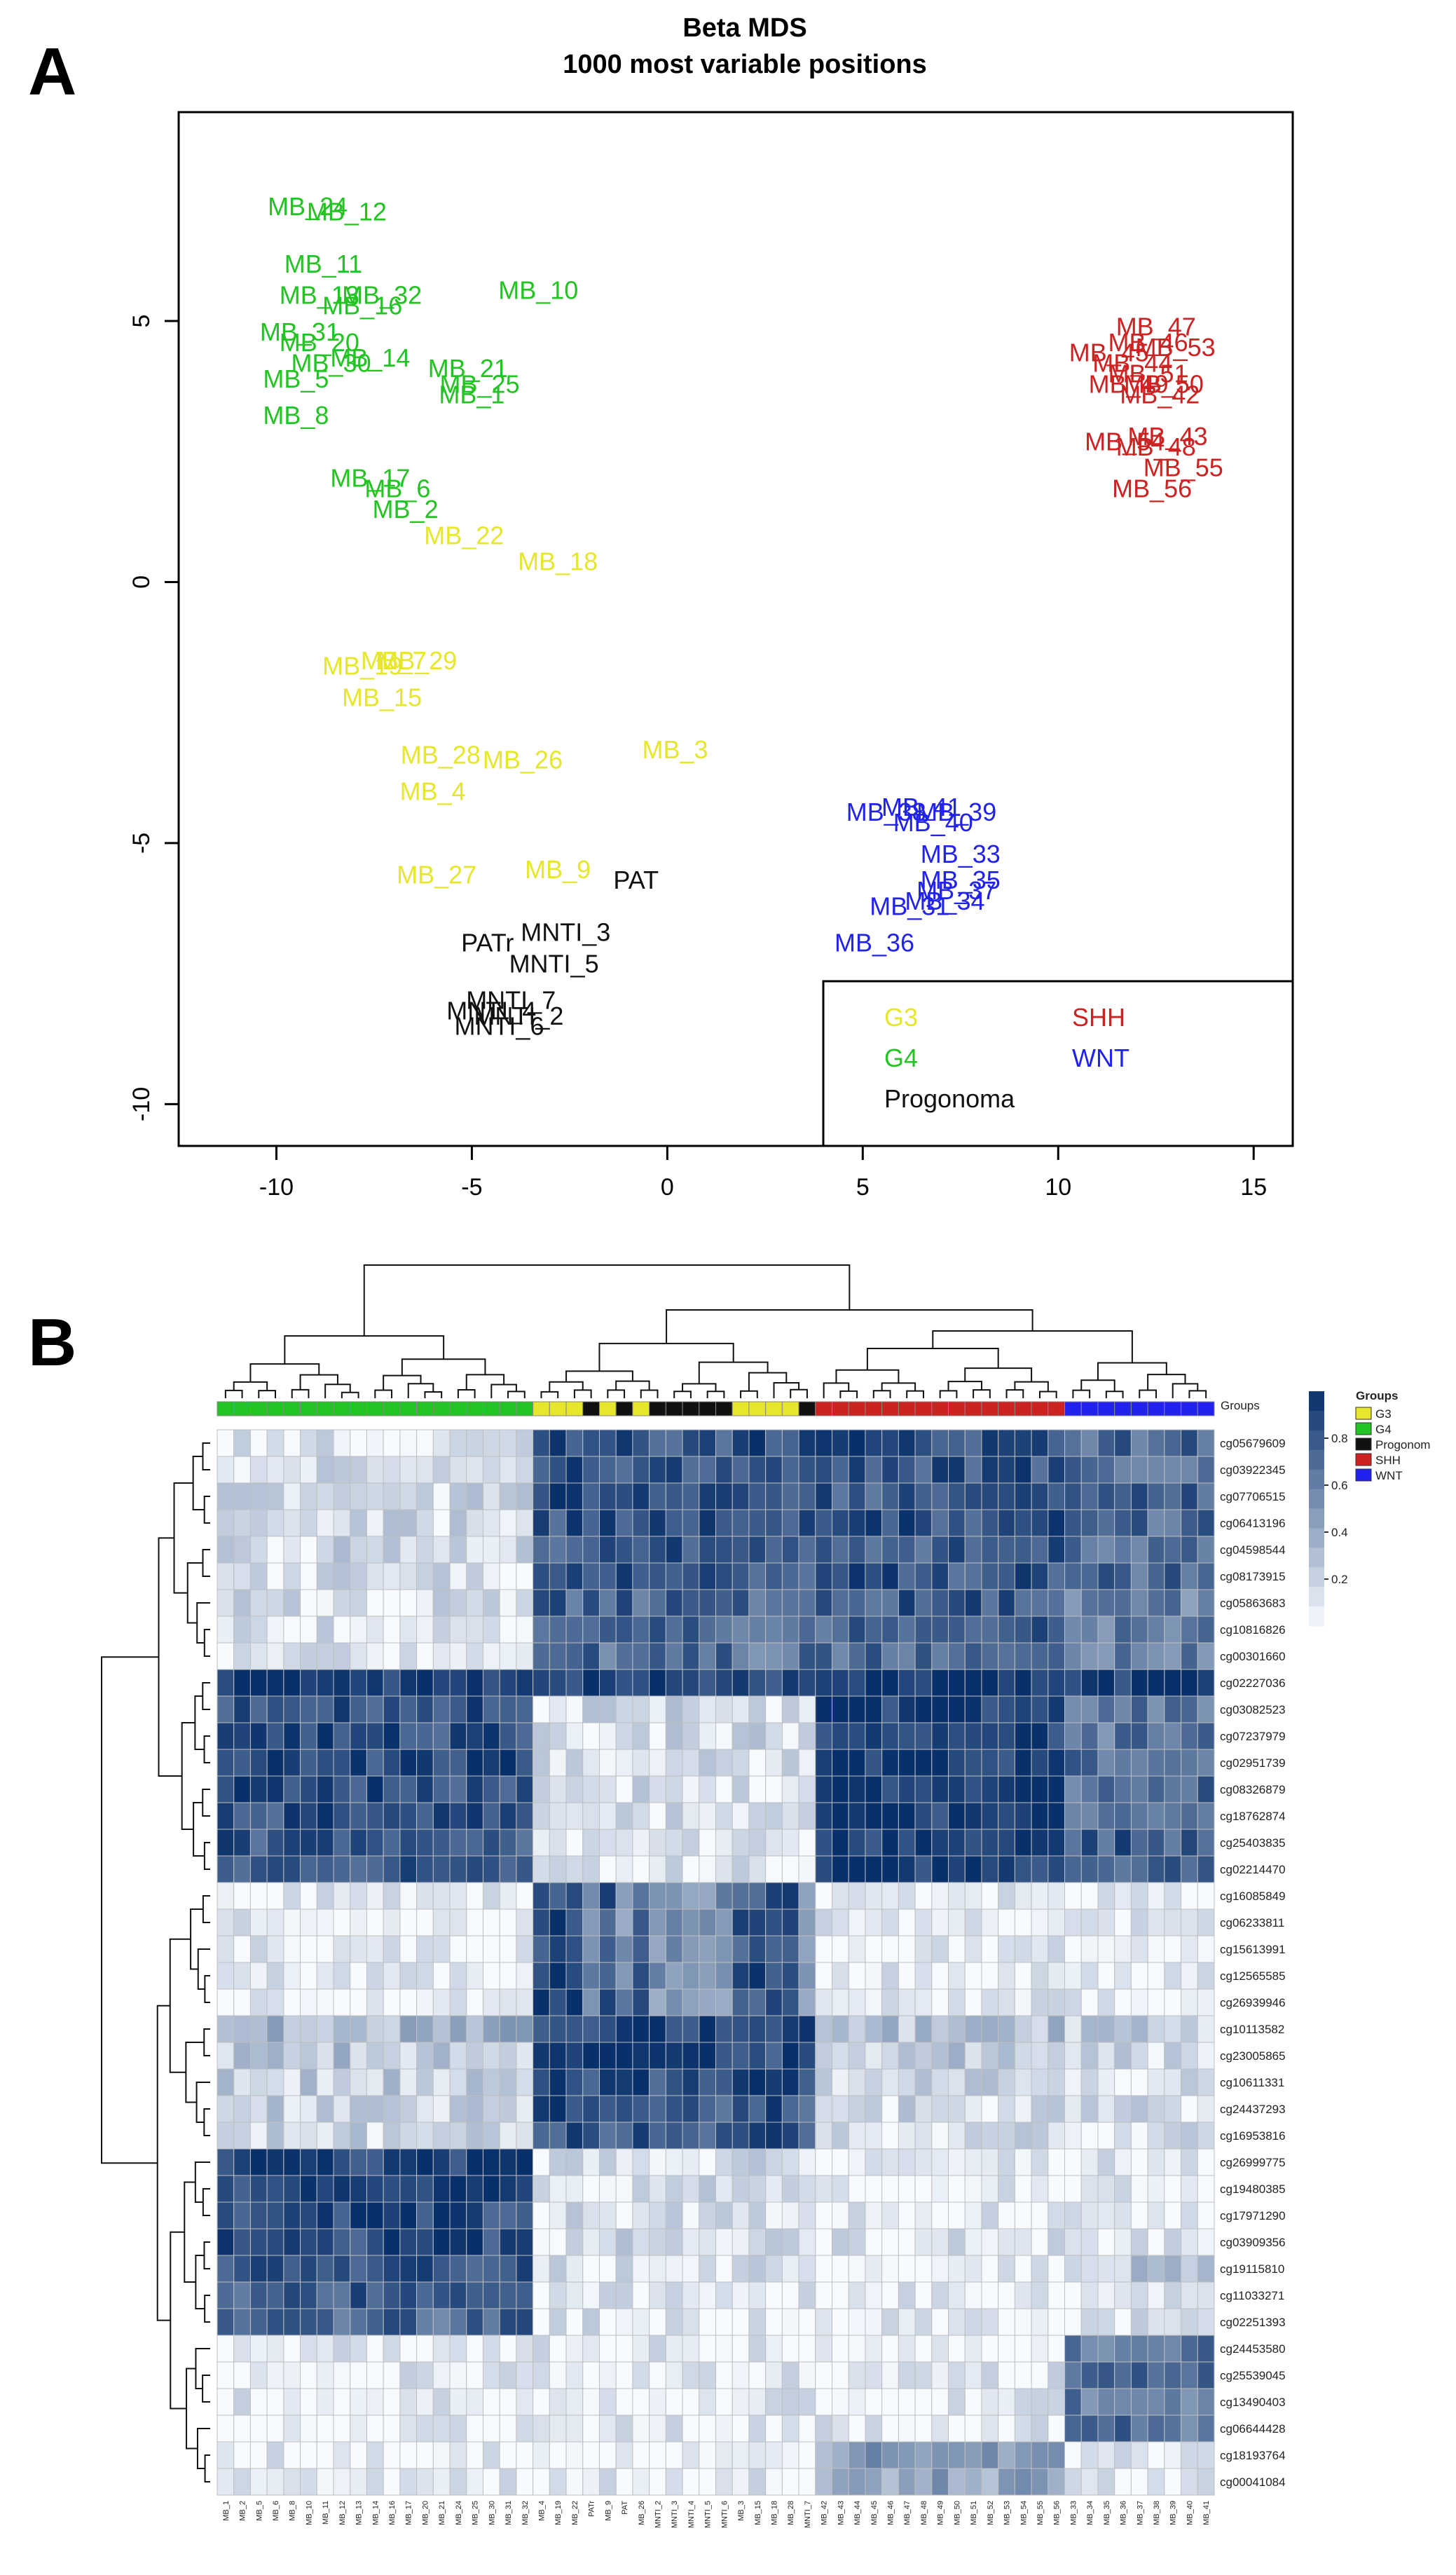 This screenshot has width=1456, height=2575. I want to click on group-legend-label: Progonom, so click(1402, 1445).